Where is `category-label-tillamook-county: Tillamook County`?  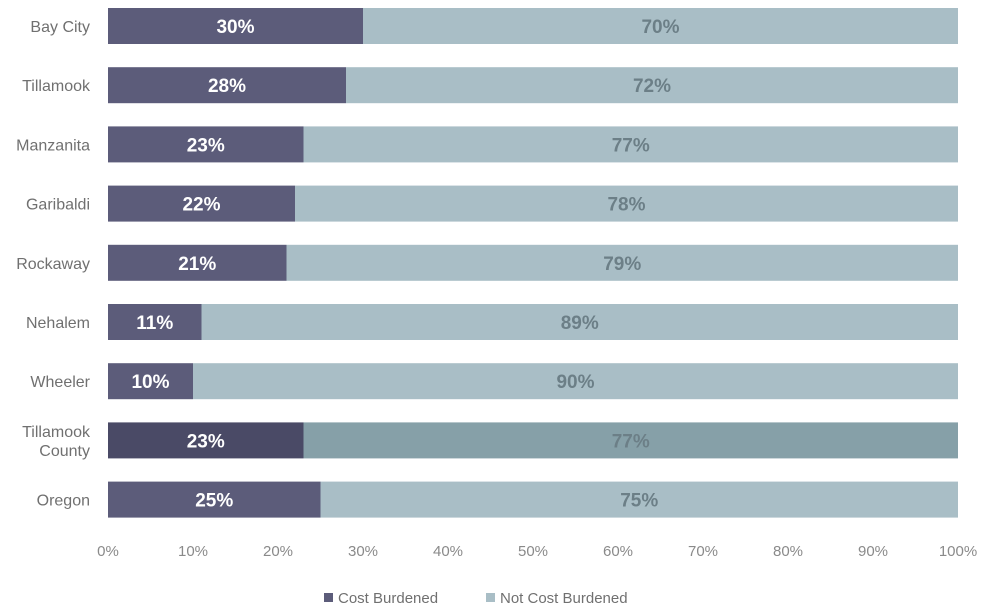 category-label-tillamook-county: Tillamook County is located at coordinates (56, 442).